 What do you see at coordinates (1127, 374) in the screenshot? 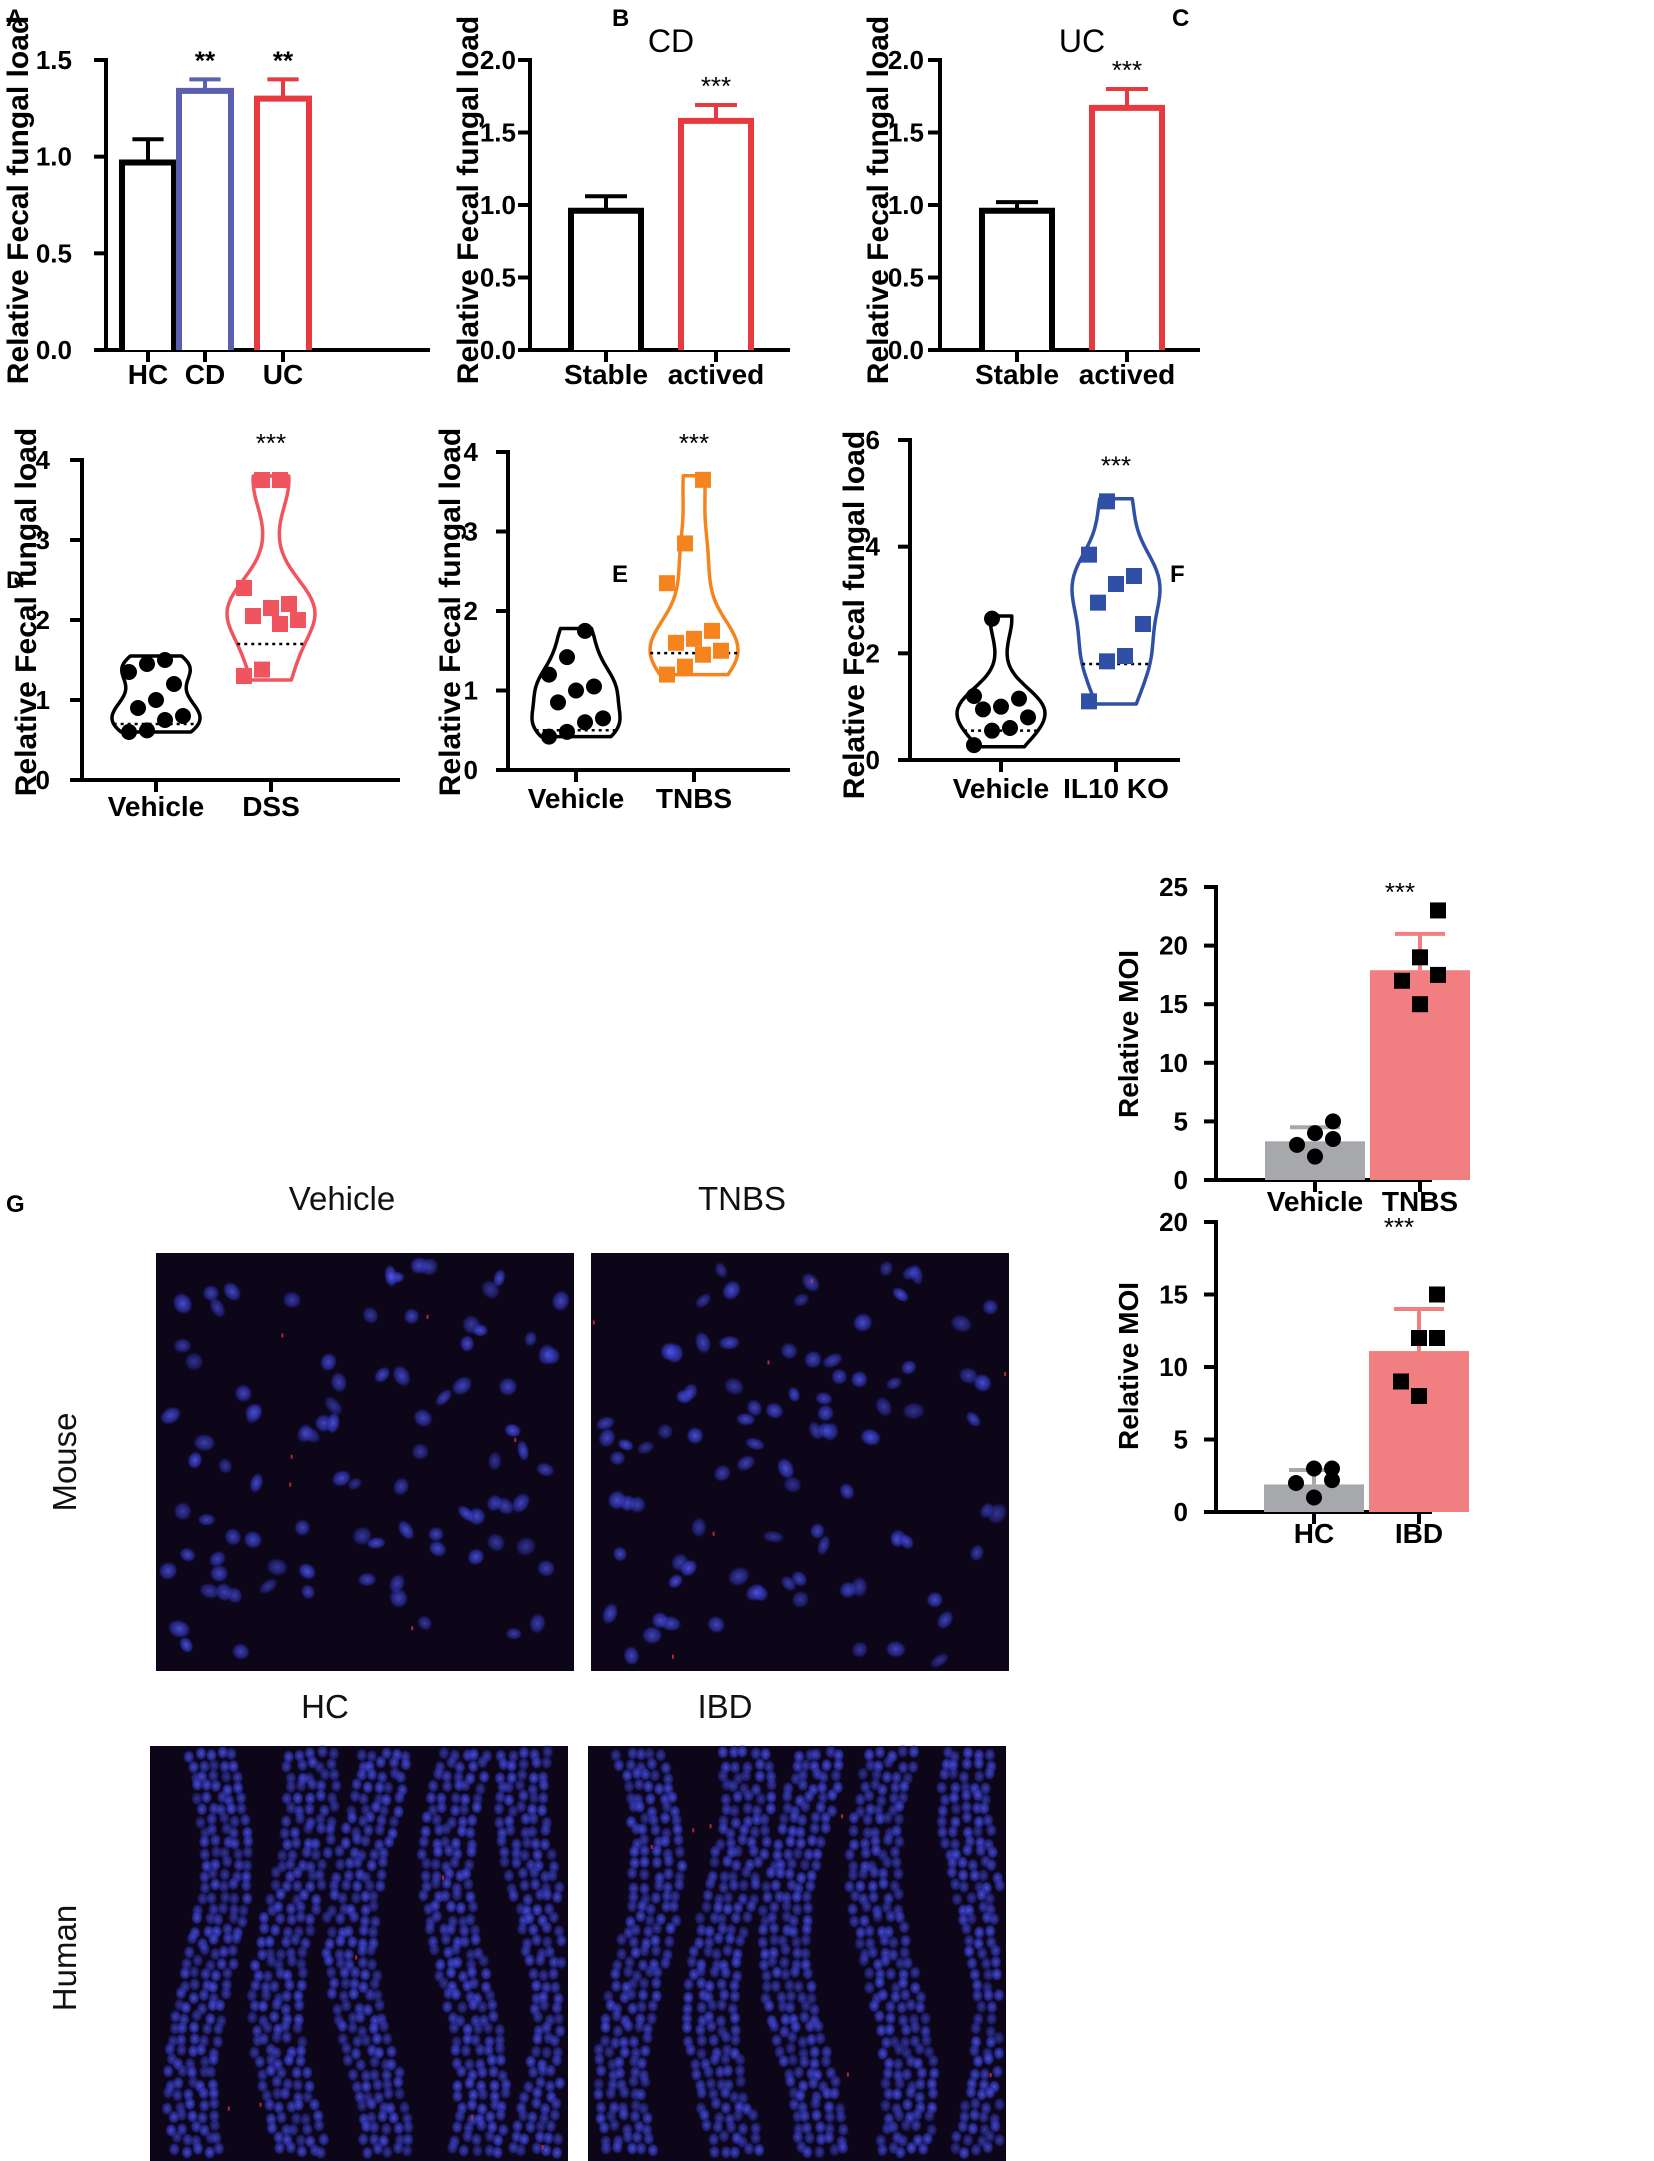
I see `x-category-label-actived: actived` at bounding box center [1127, 374].